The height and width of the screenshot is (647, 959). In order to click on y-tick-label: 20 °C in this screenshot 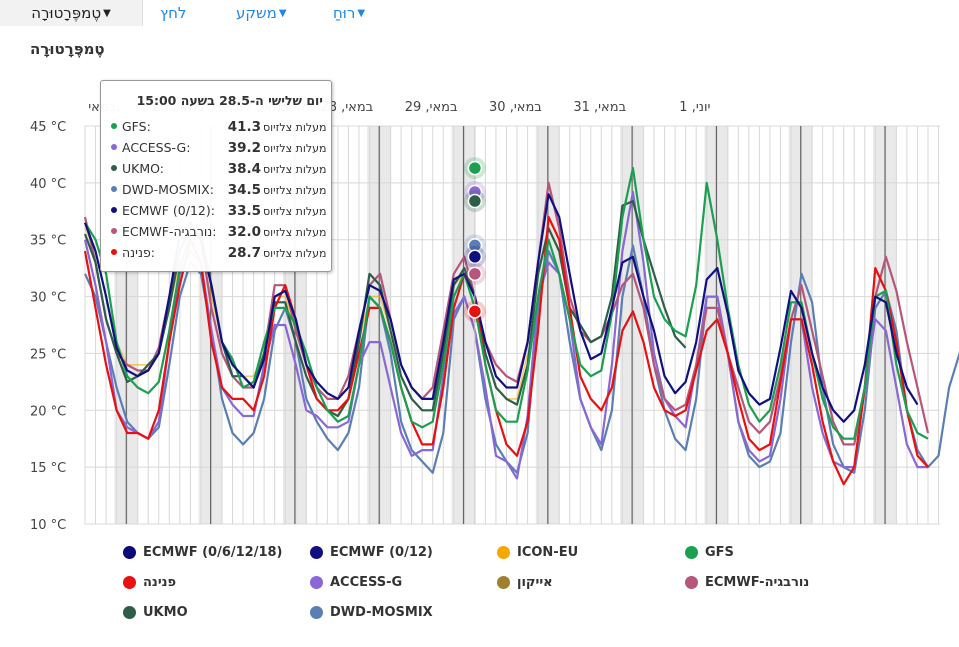, I will do `click(48, 411)`.